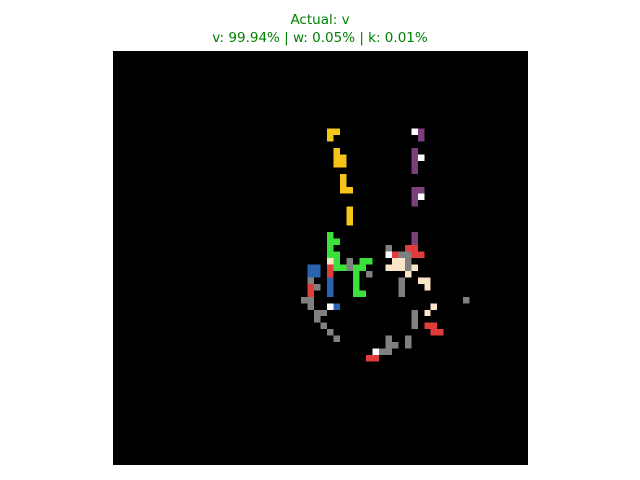 Image resolution: width=640 pixels, height=480 pixels. Describe the element at coordinates (320, 38) in the screenshot. I see `title-probabilities: v: 99.94% | w: 0.05% | k: 0.01%` at that location.